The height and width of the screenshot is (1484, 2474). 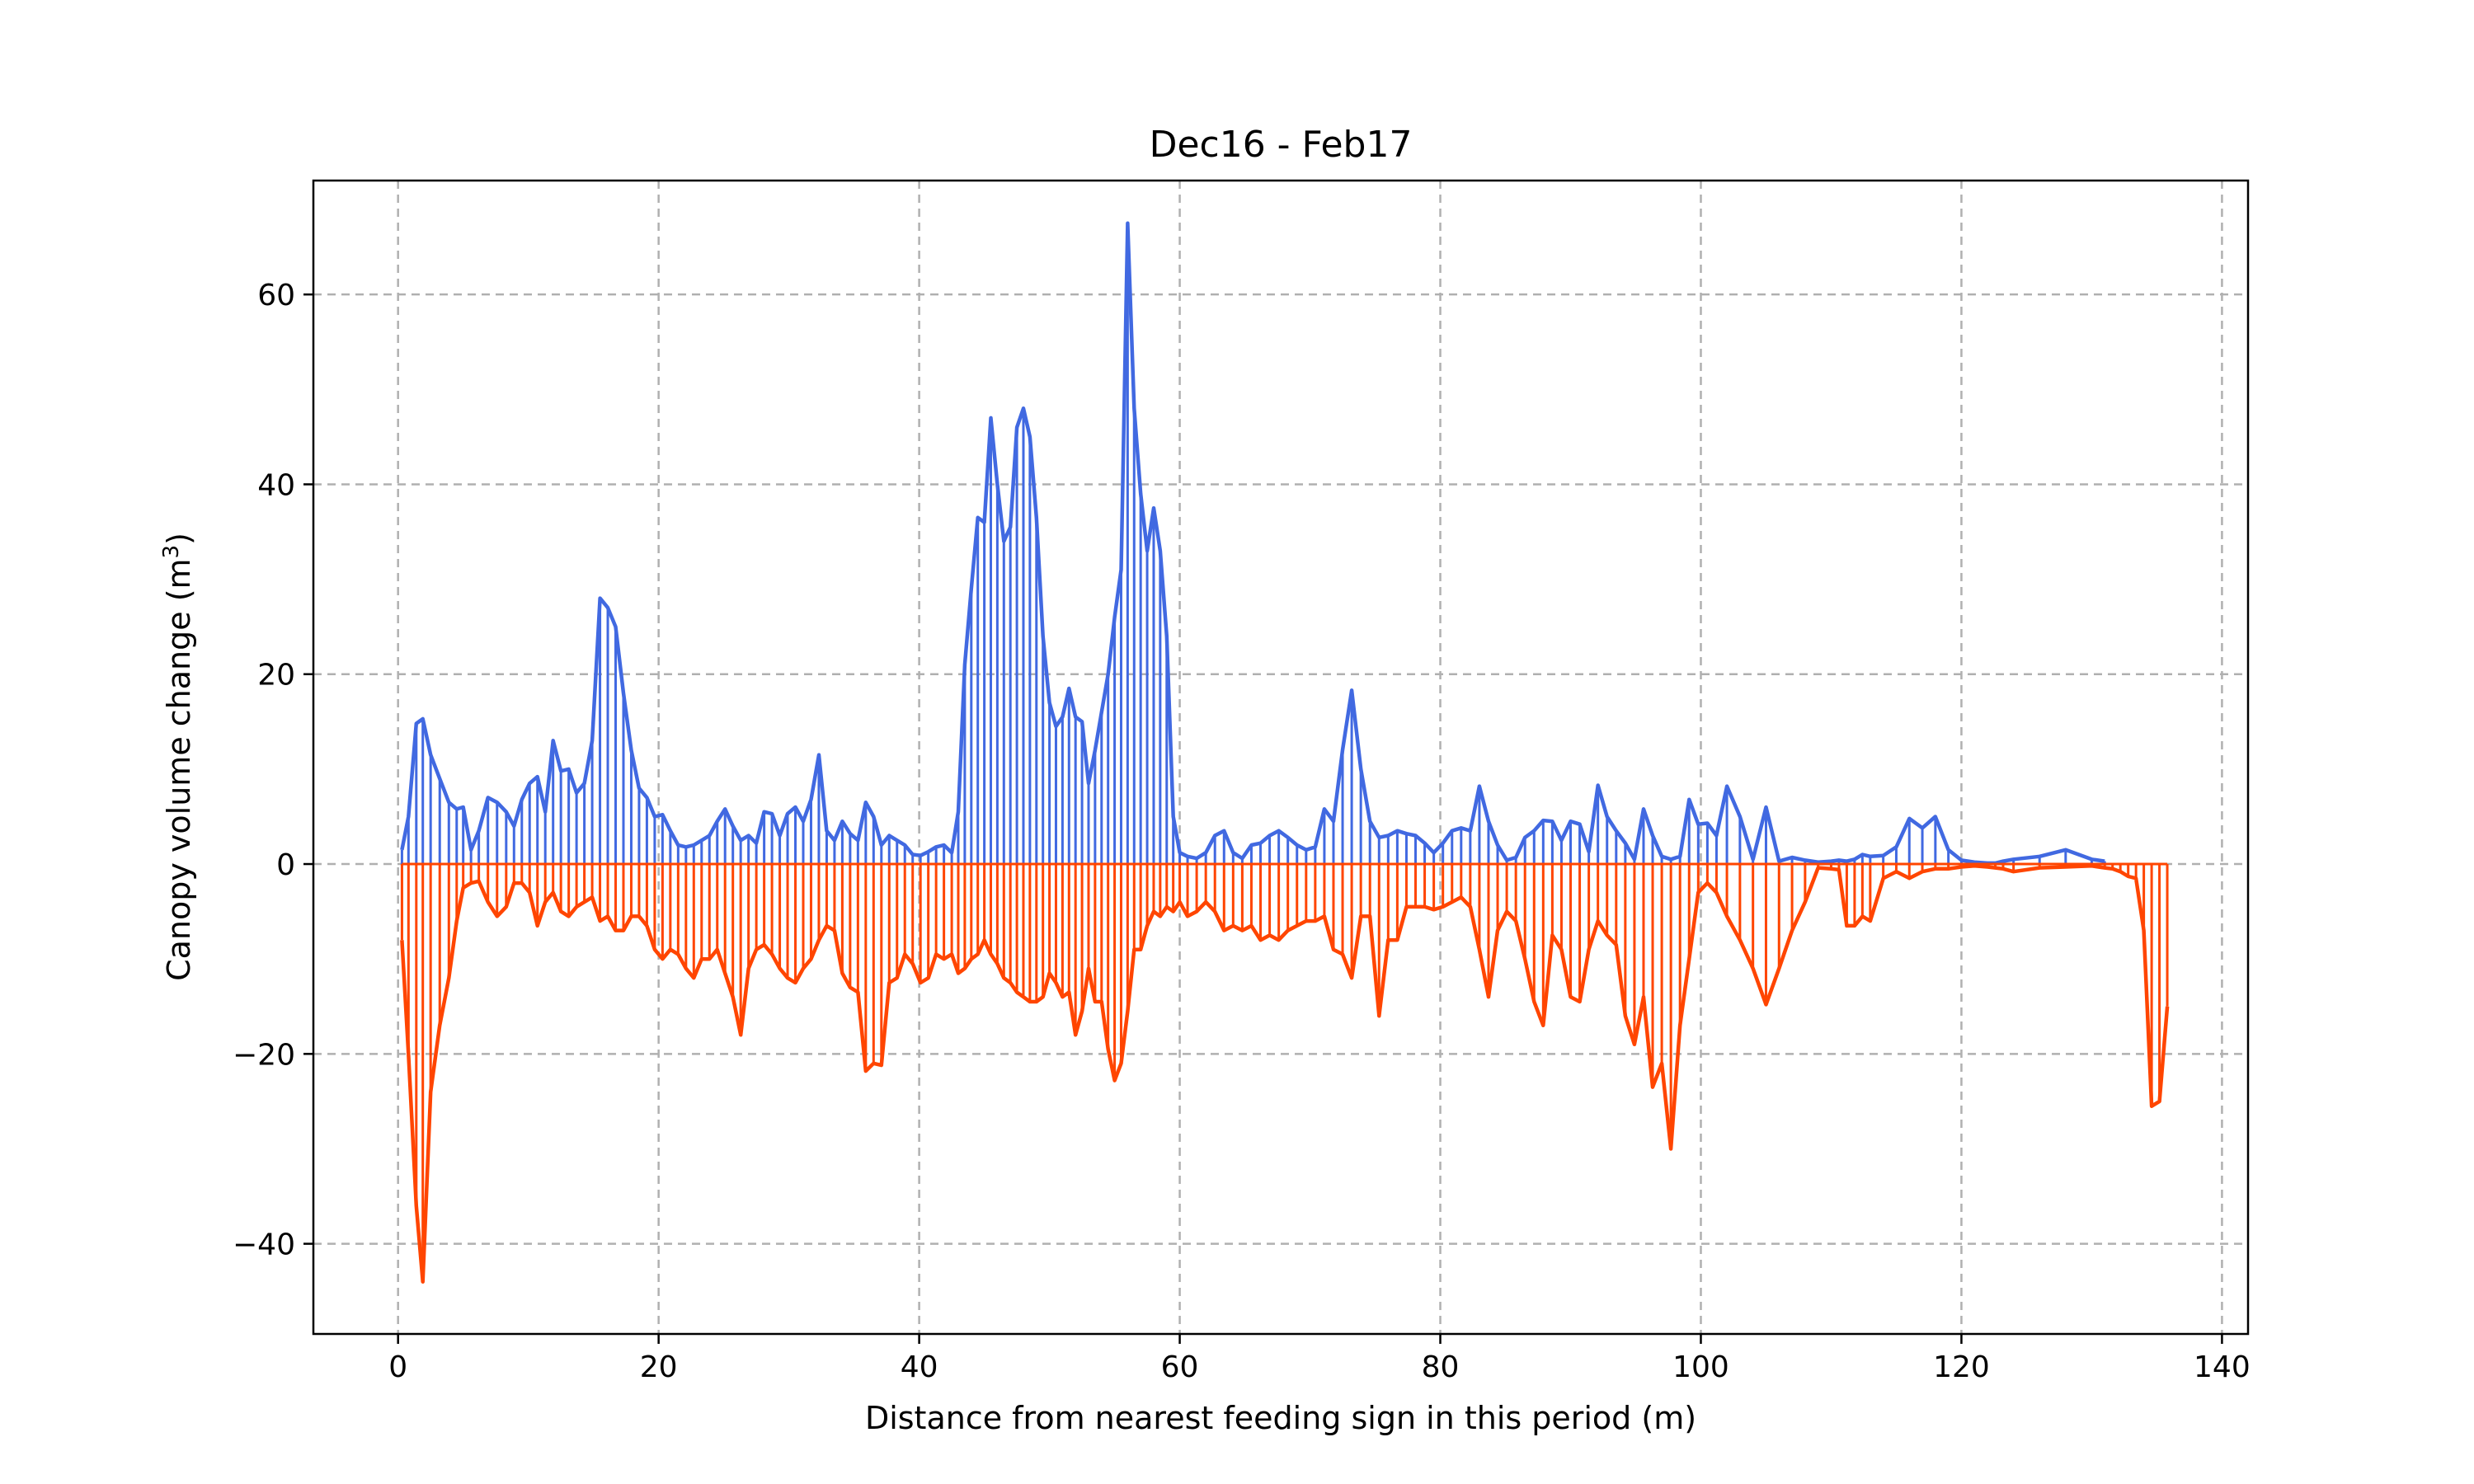 What do you see at coordinates (919, 1367) in the screenshot?
I see `x-tick-label: 40` at bounding box center [919, 1367].